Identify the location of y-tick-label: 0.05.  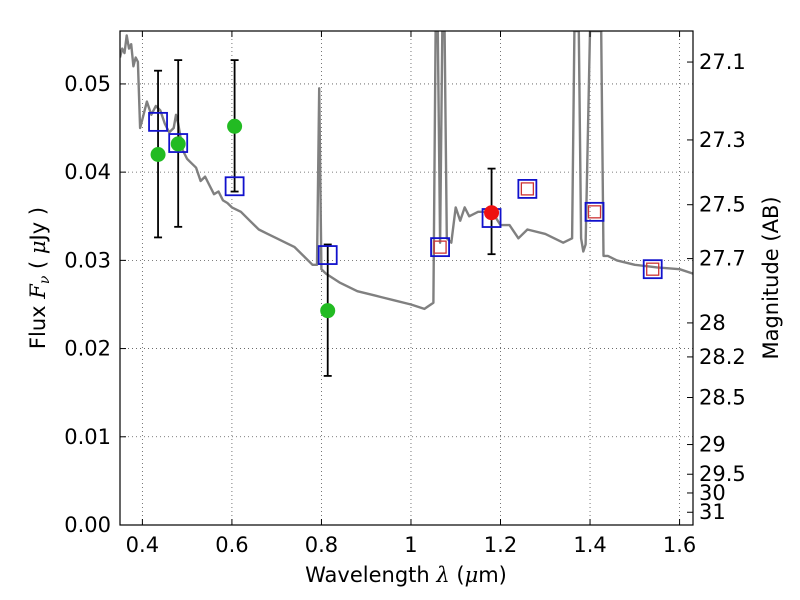
(87, 84).